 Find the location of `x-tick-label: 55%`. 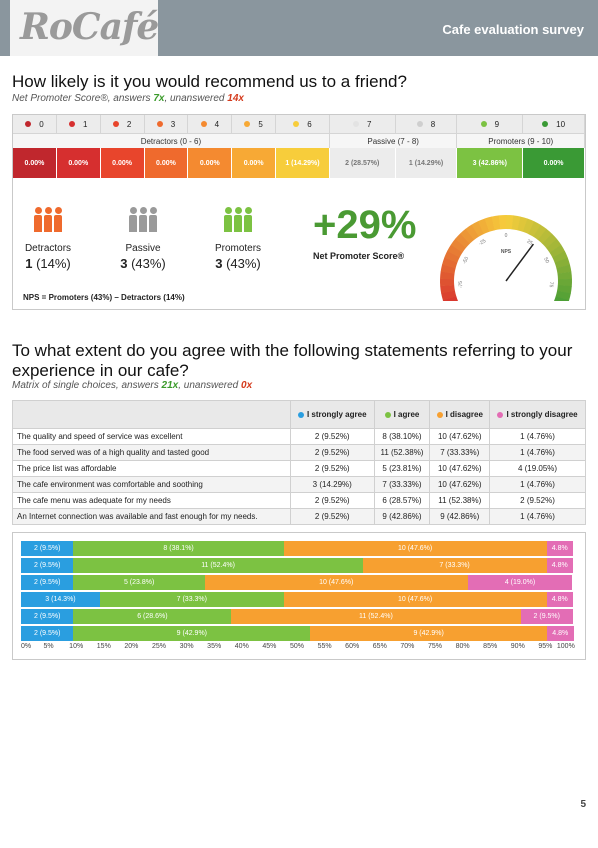

x-tick-label: 55% is located at coordinates (324, 646).